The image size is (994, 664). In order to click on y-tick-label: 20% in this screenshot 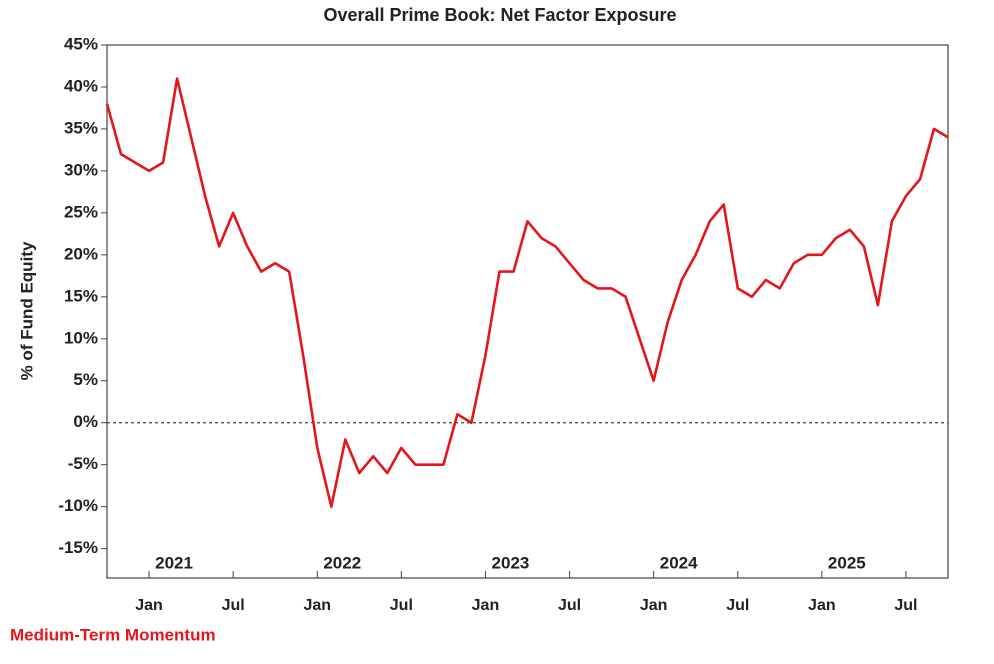, I will do `click(81, 253)`.